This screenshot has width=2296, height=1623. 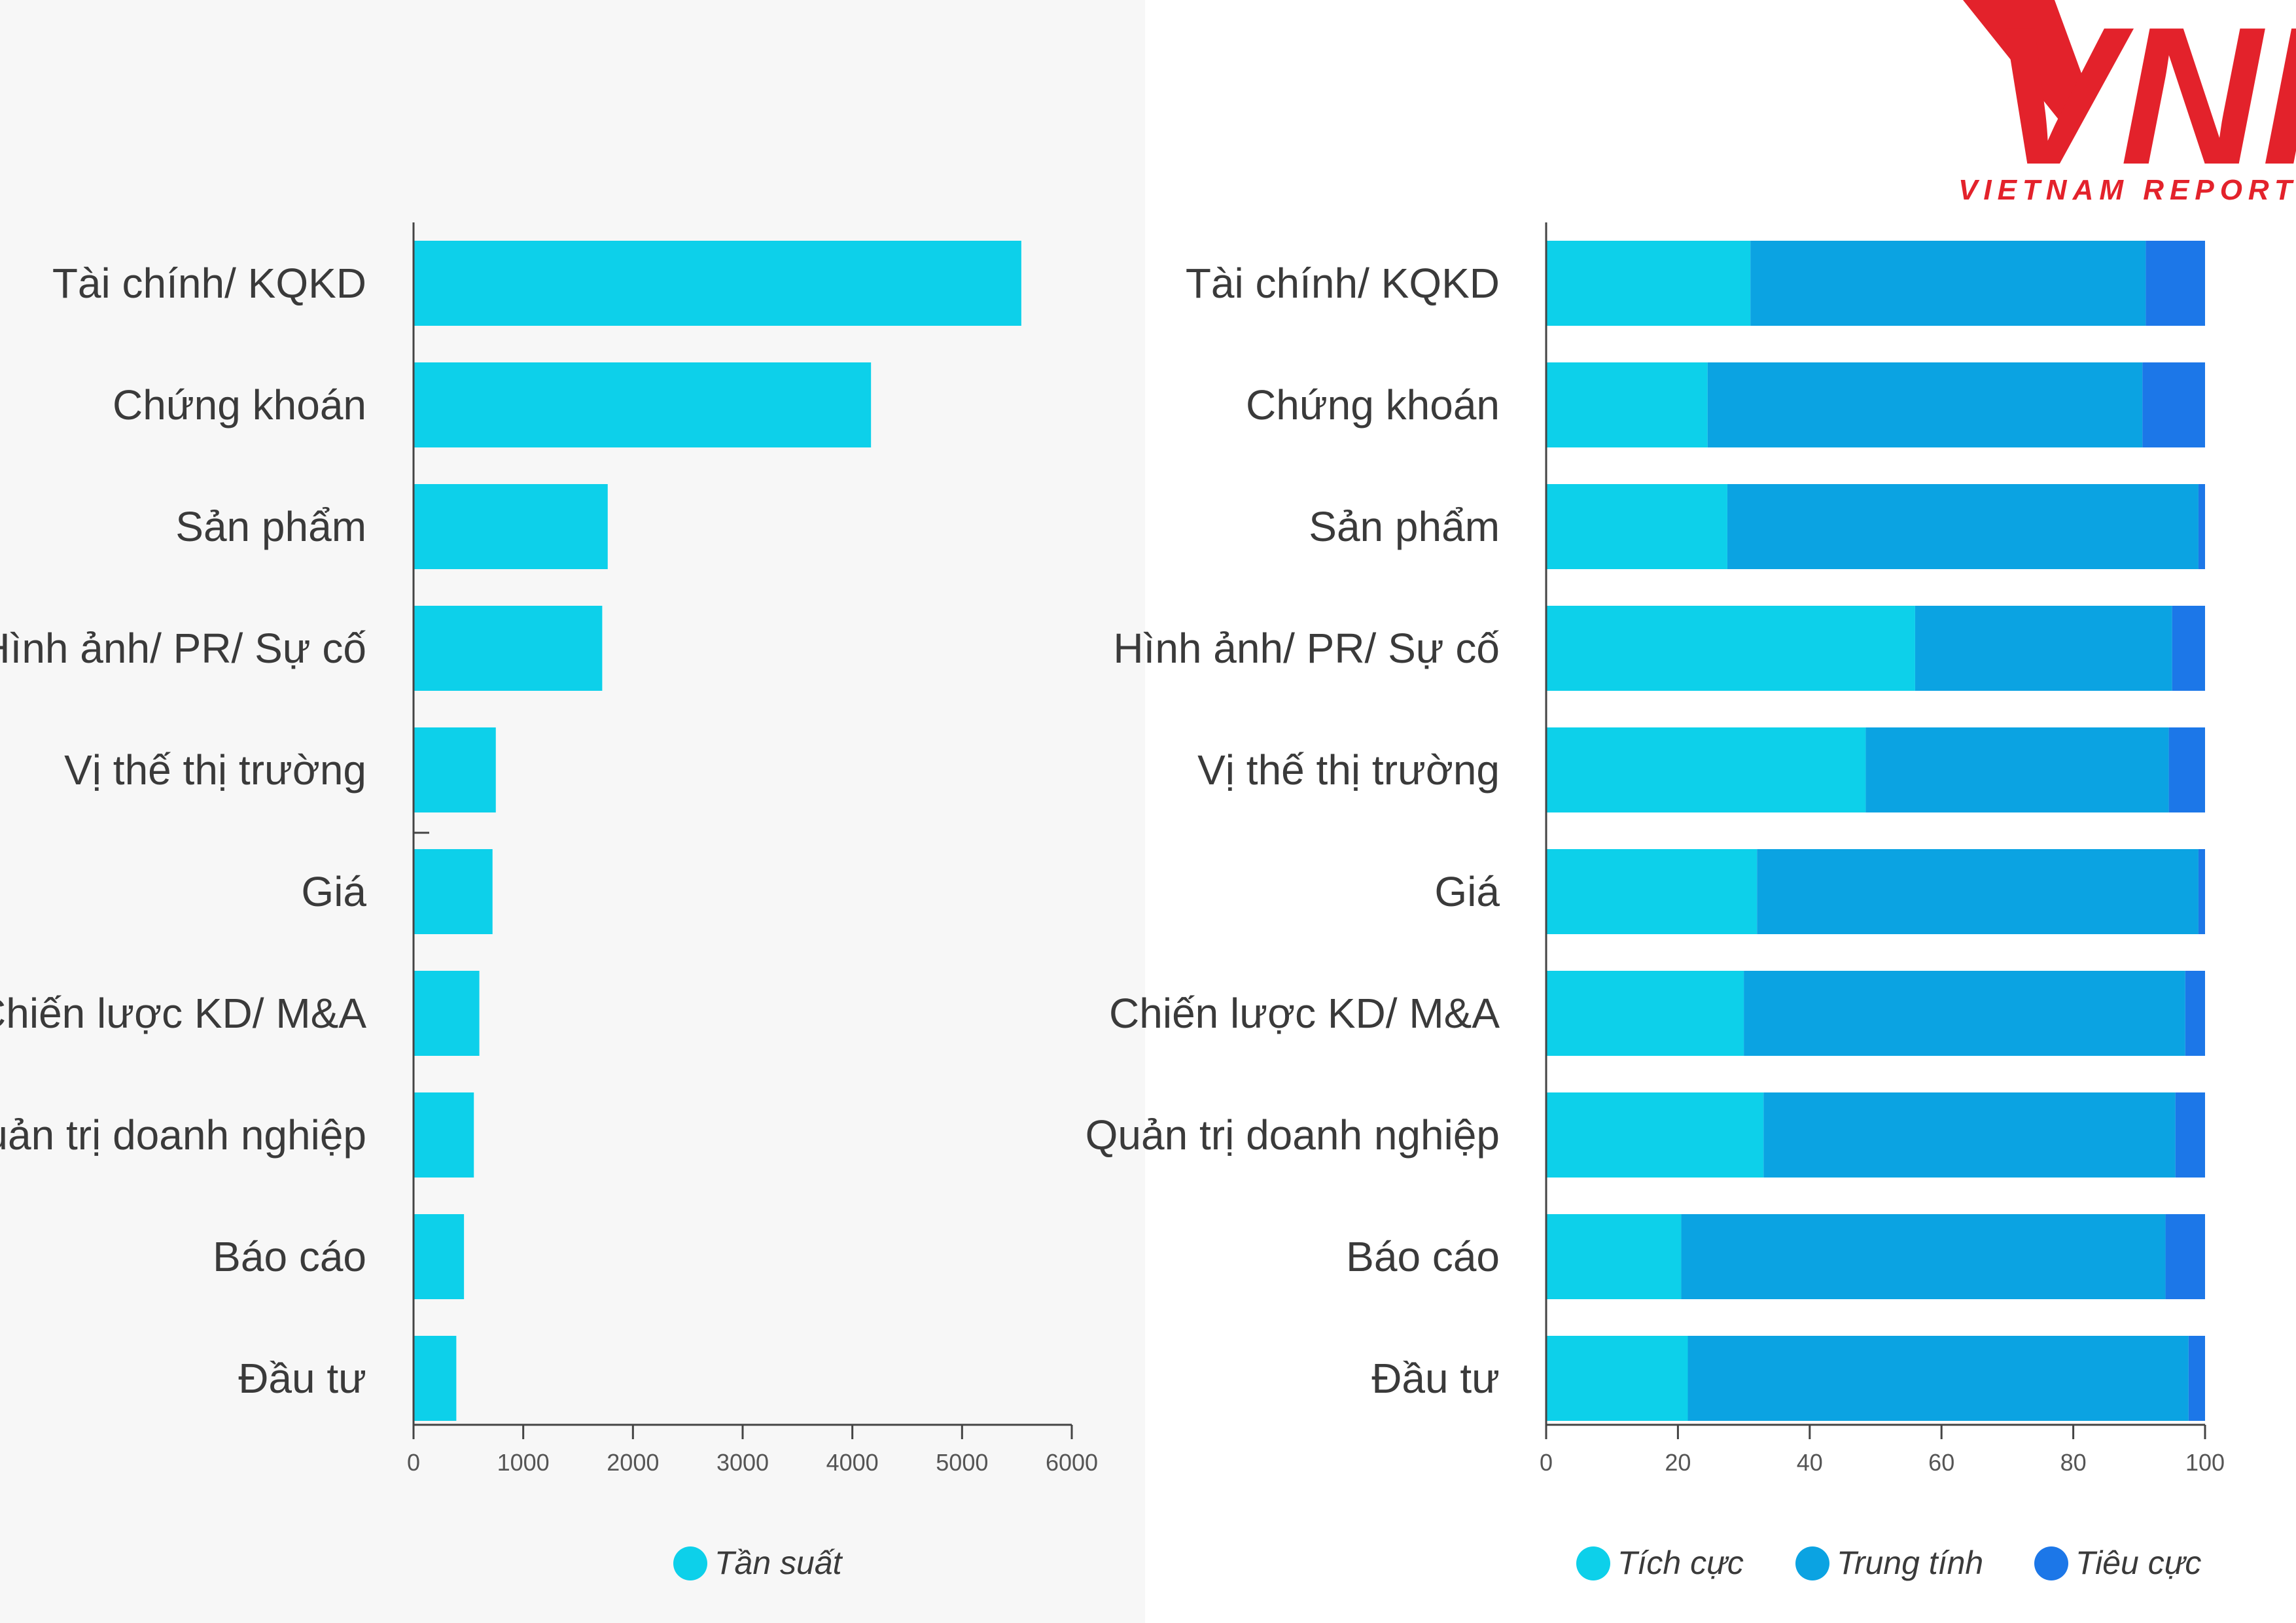 What do you see at coordinates (643, 405) in the screenshot?
I see `bar-tan-suat-chung-khoan` at bounding box center [643, 405].